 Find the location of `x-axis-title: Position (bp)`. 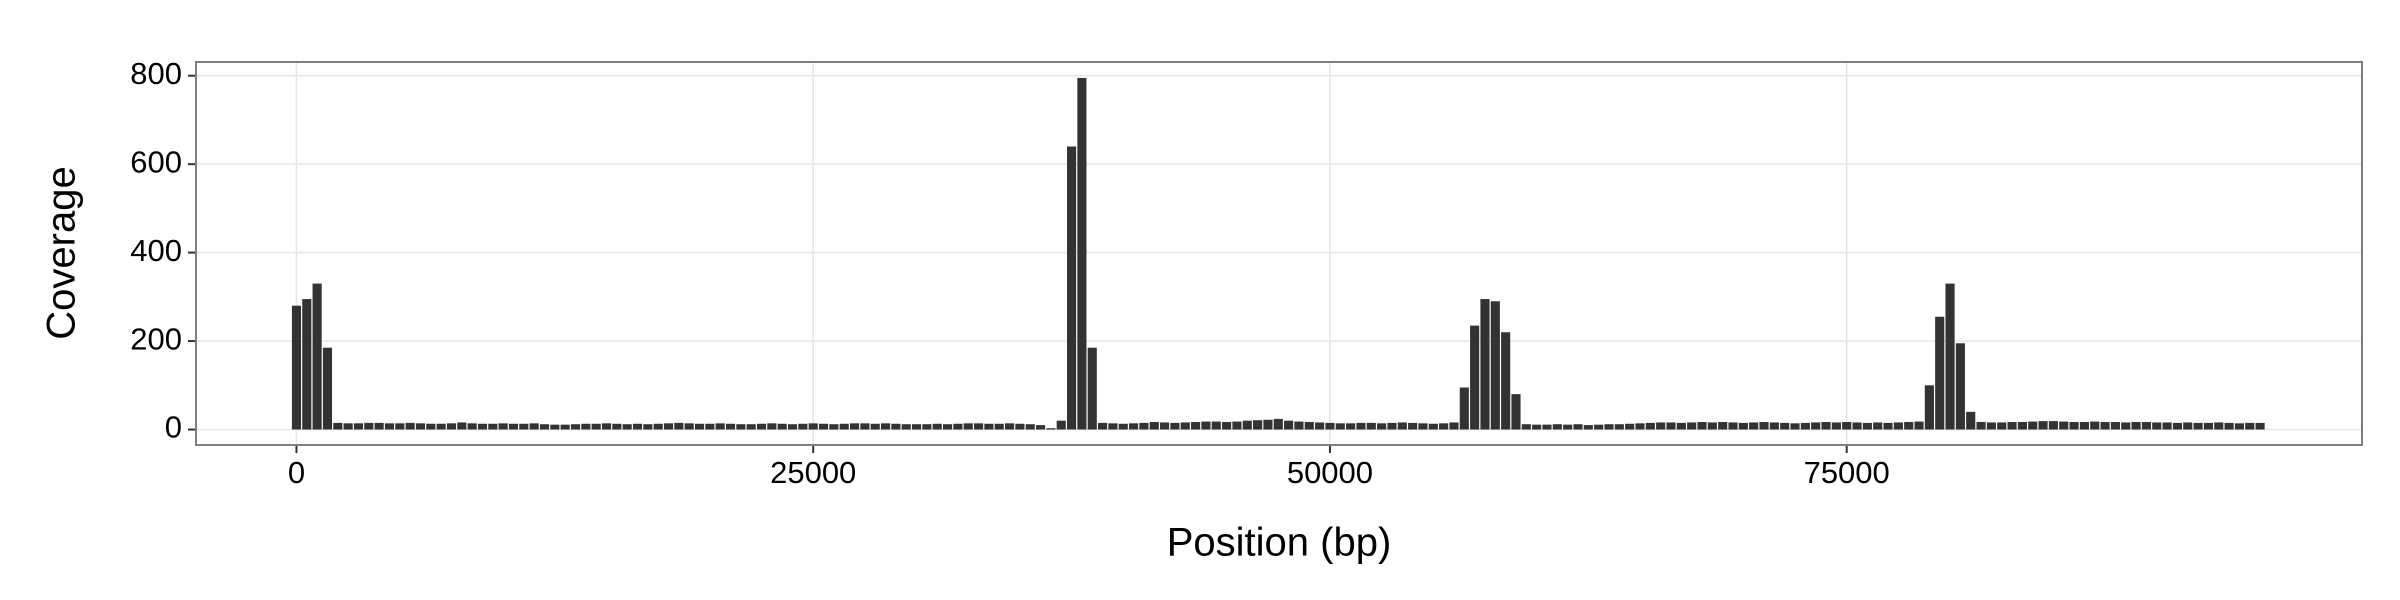

x-axis-title: Position (bp) is located at coordinates (1279, 543).